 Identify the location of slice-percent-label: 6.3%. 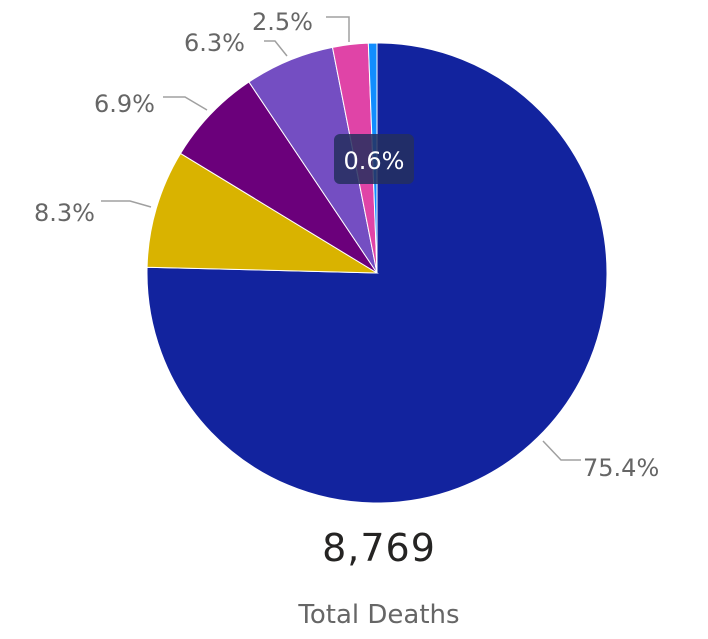
(214, 43).